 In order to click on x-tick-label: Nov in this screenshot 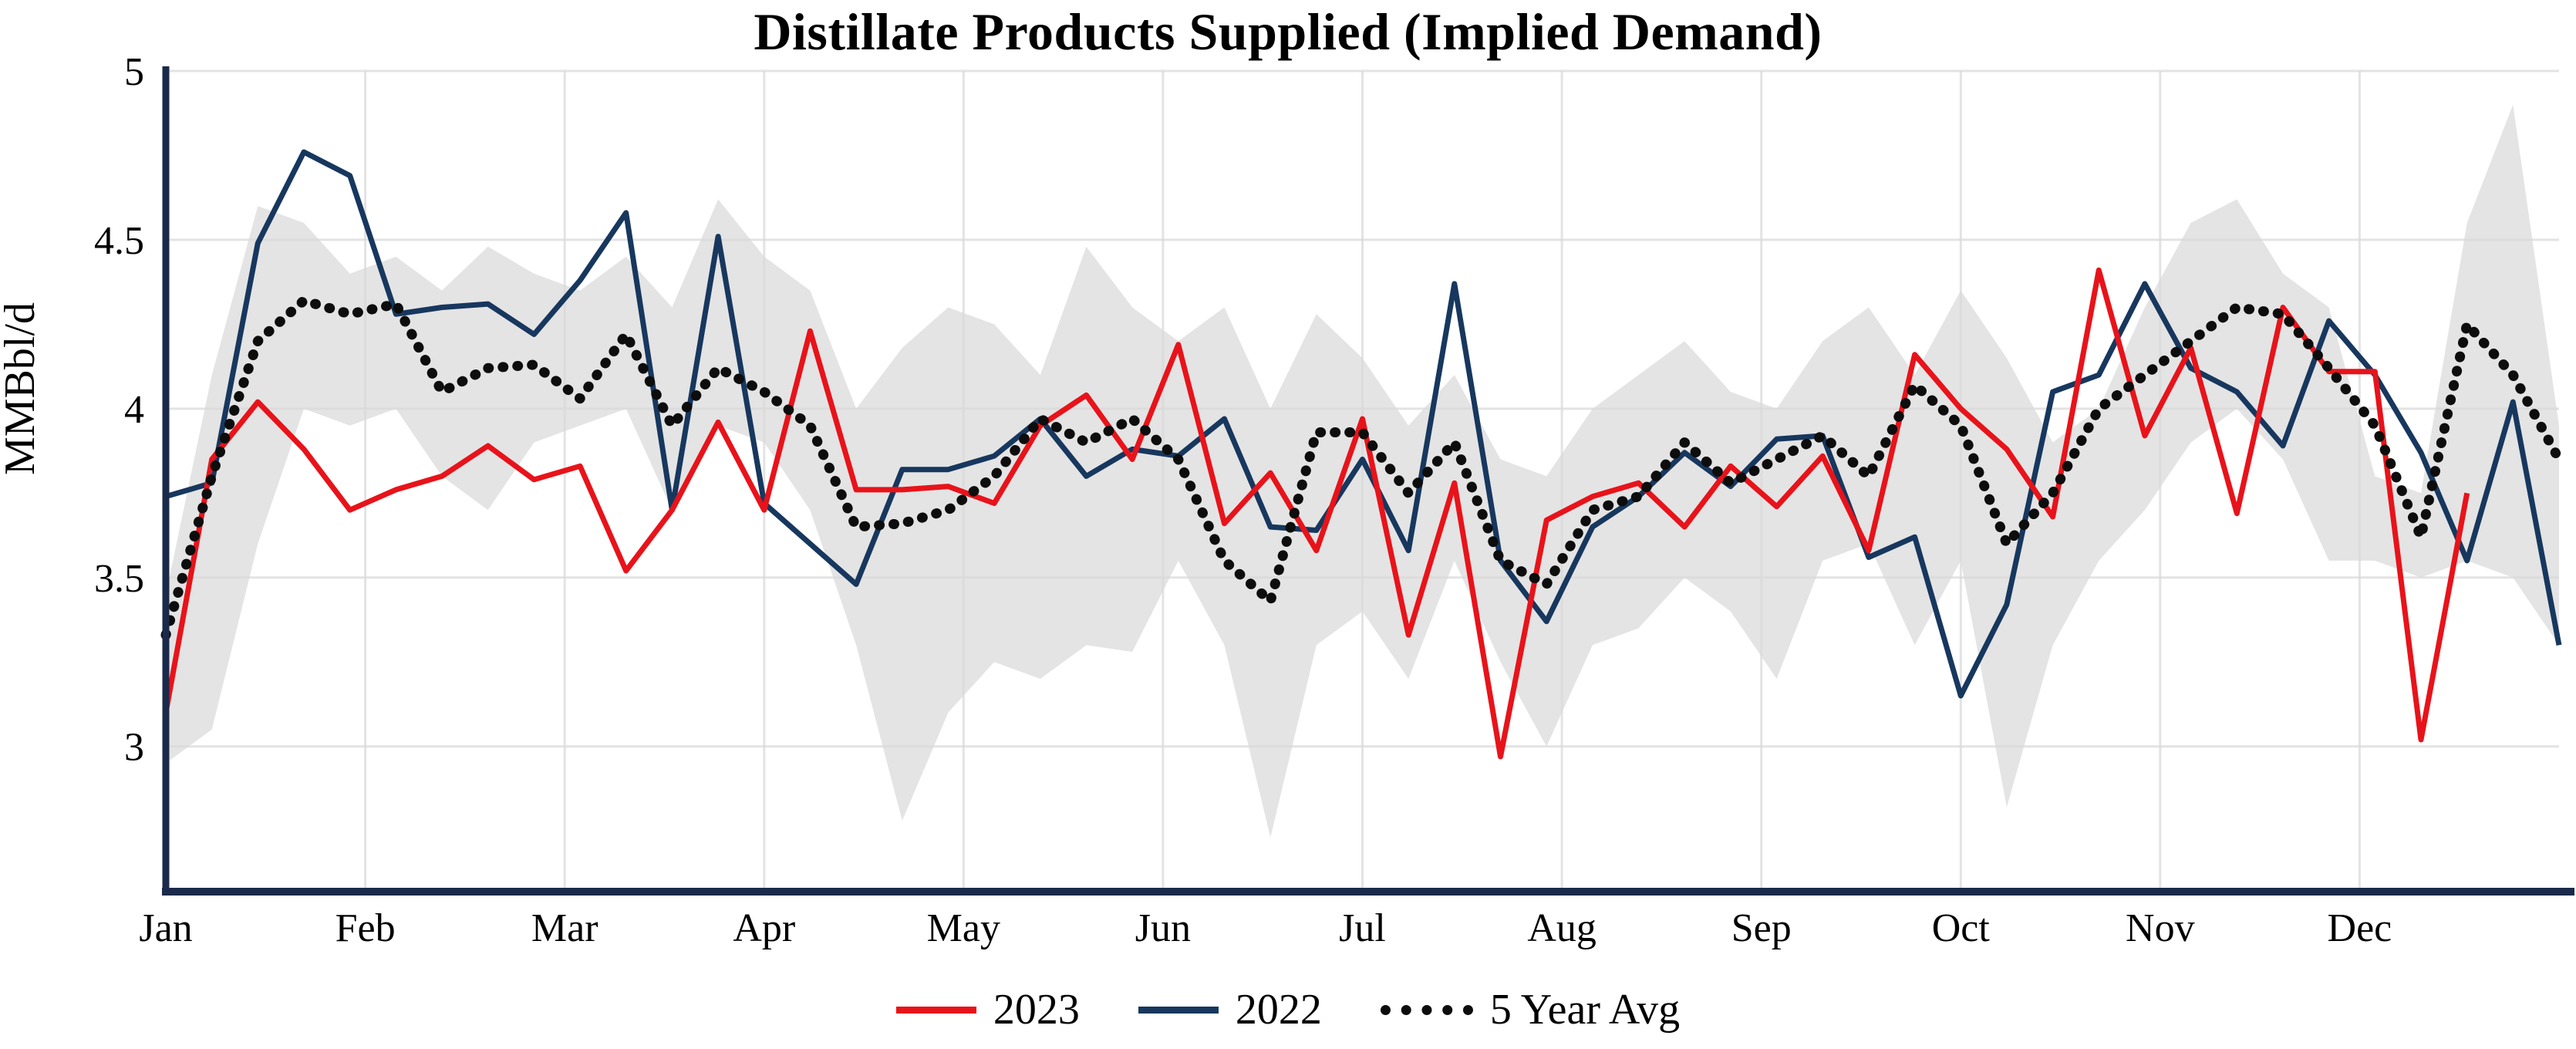, I will do `click(2160, 928)`.